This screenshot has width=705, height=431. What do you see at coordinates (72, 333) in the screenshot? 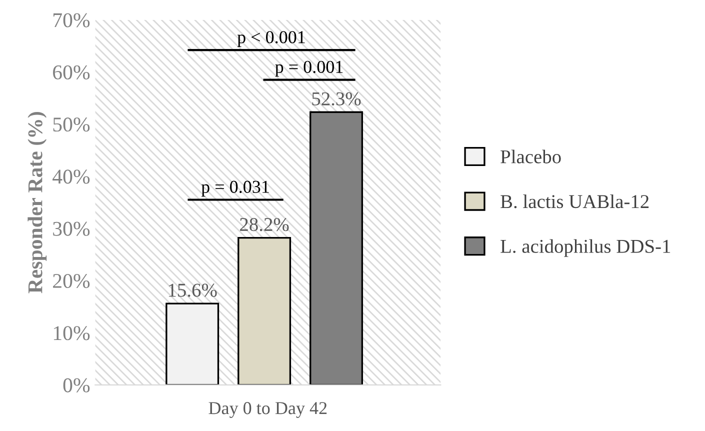
I see `y-tick-label: 10%` at bounding box center [72, 333].